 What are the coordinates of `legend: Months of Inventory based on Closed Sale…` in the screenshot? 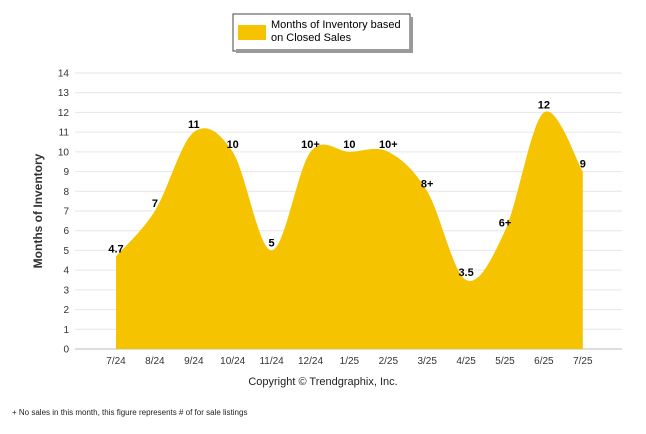 It's located at (322, 33).